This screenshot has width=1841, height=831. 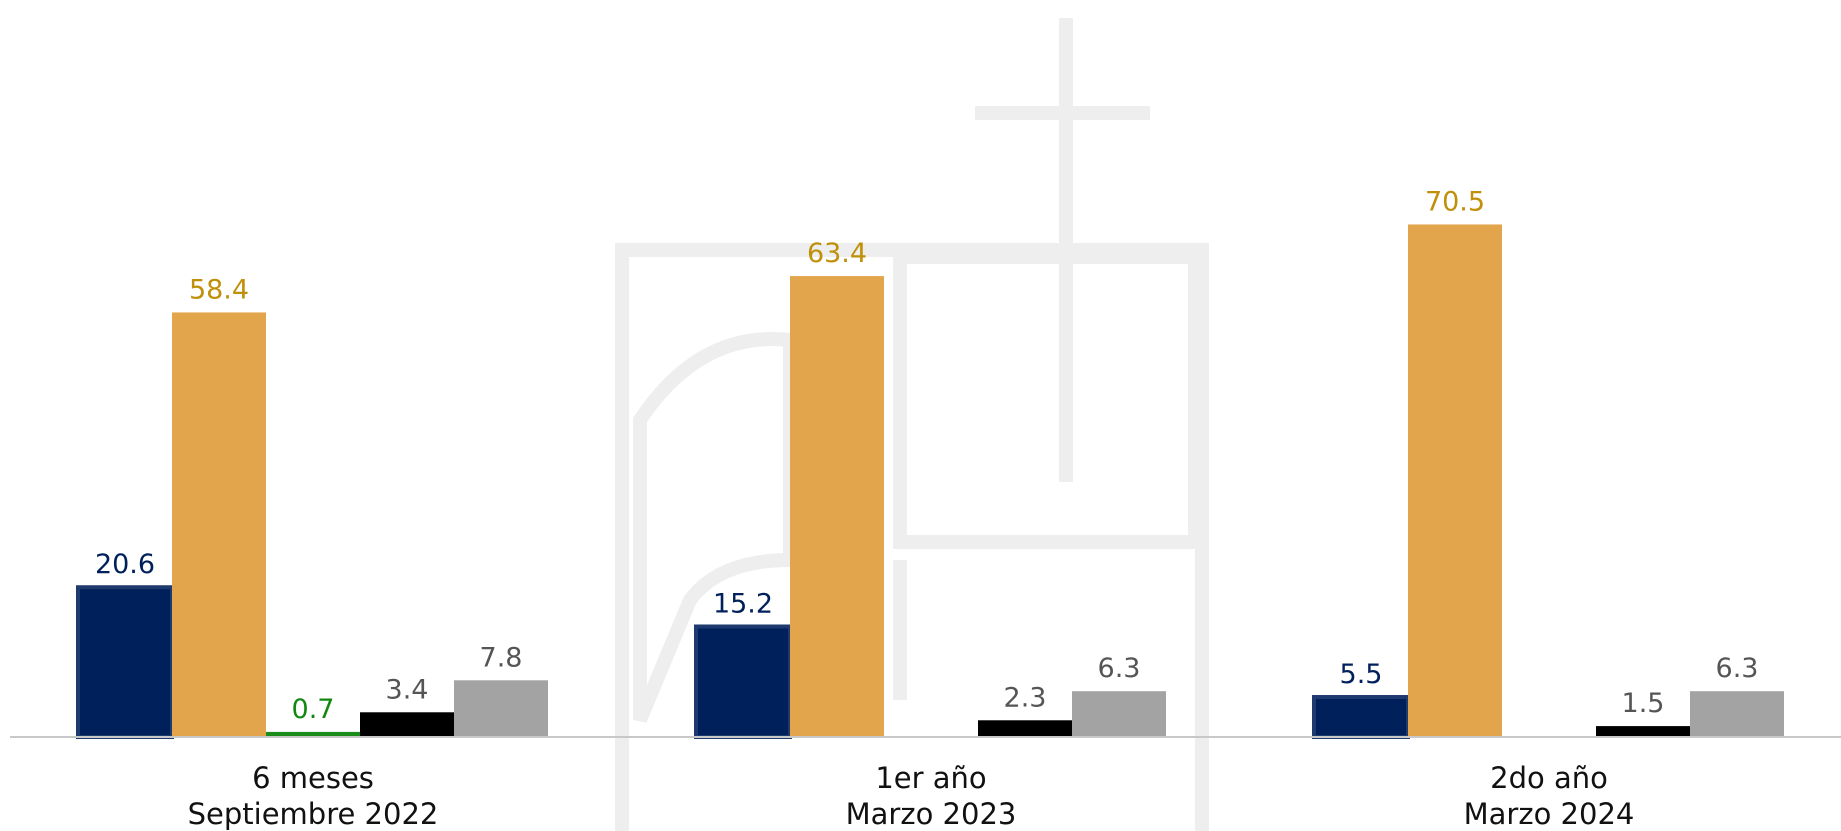 I want to click on x-tick-label: Septiembre 2022, so click(x=313, y=814).